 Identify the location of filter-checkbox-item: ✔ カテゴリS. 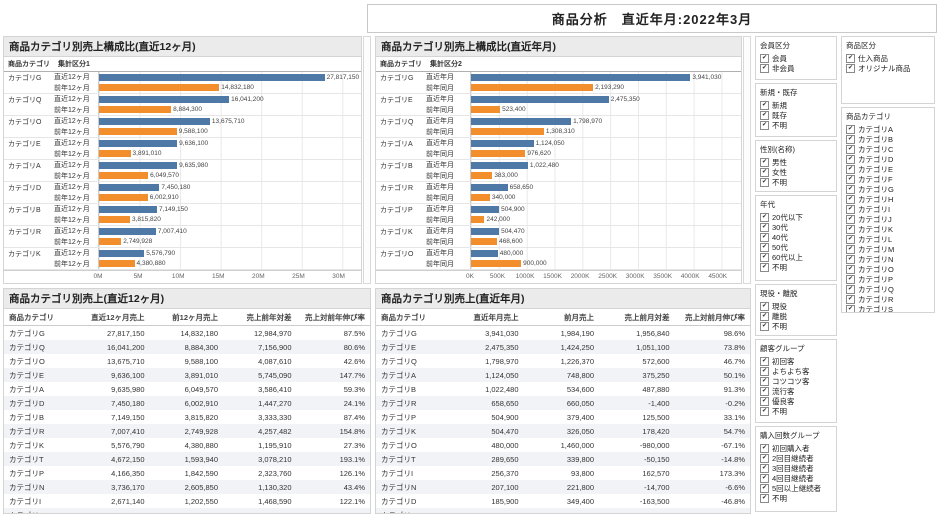
(888, 308).